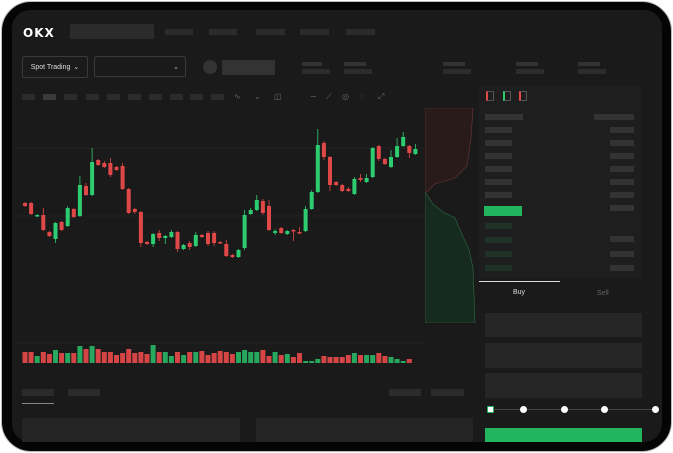  I want to click on total-input, so click(563, 385).